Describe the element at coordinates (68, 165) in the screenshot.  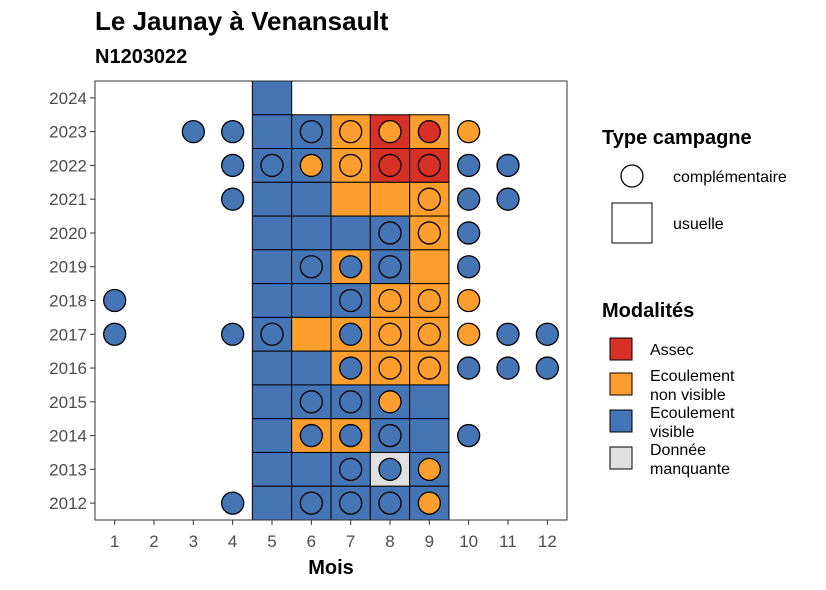
I see `y-tick-label: 2022` at that location.